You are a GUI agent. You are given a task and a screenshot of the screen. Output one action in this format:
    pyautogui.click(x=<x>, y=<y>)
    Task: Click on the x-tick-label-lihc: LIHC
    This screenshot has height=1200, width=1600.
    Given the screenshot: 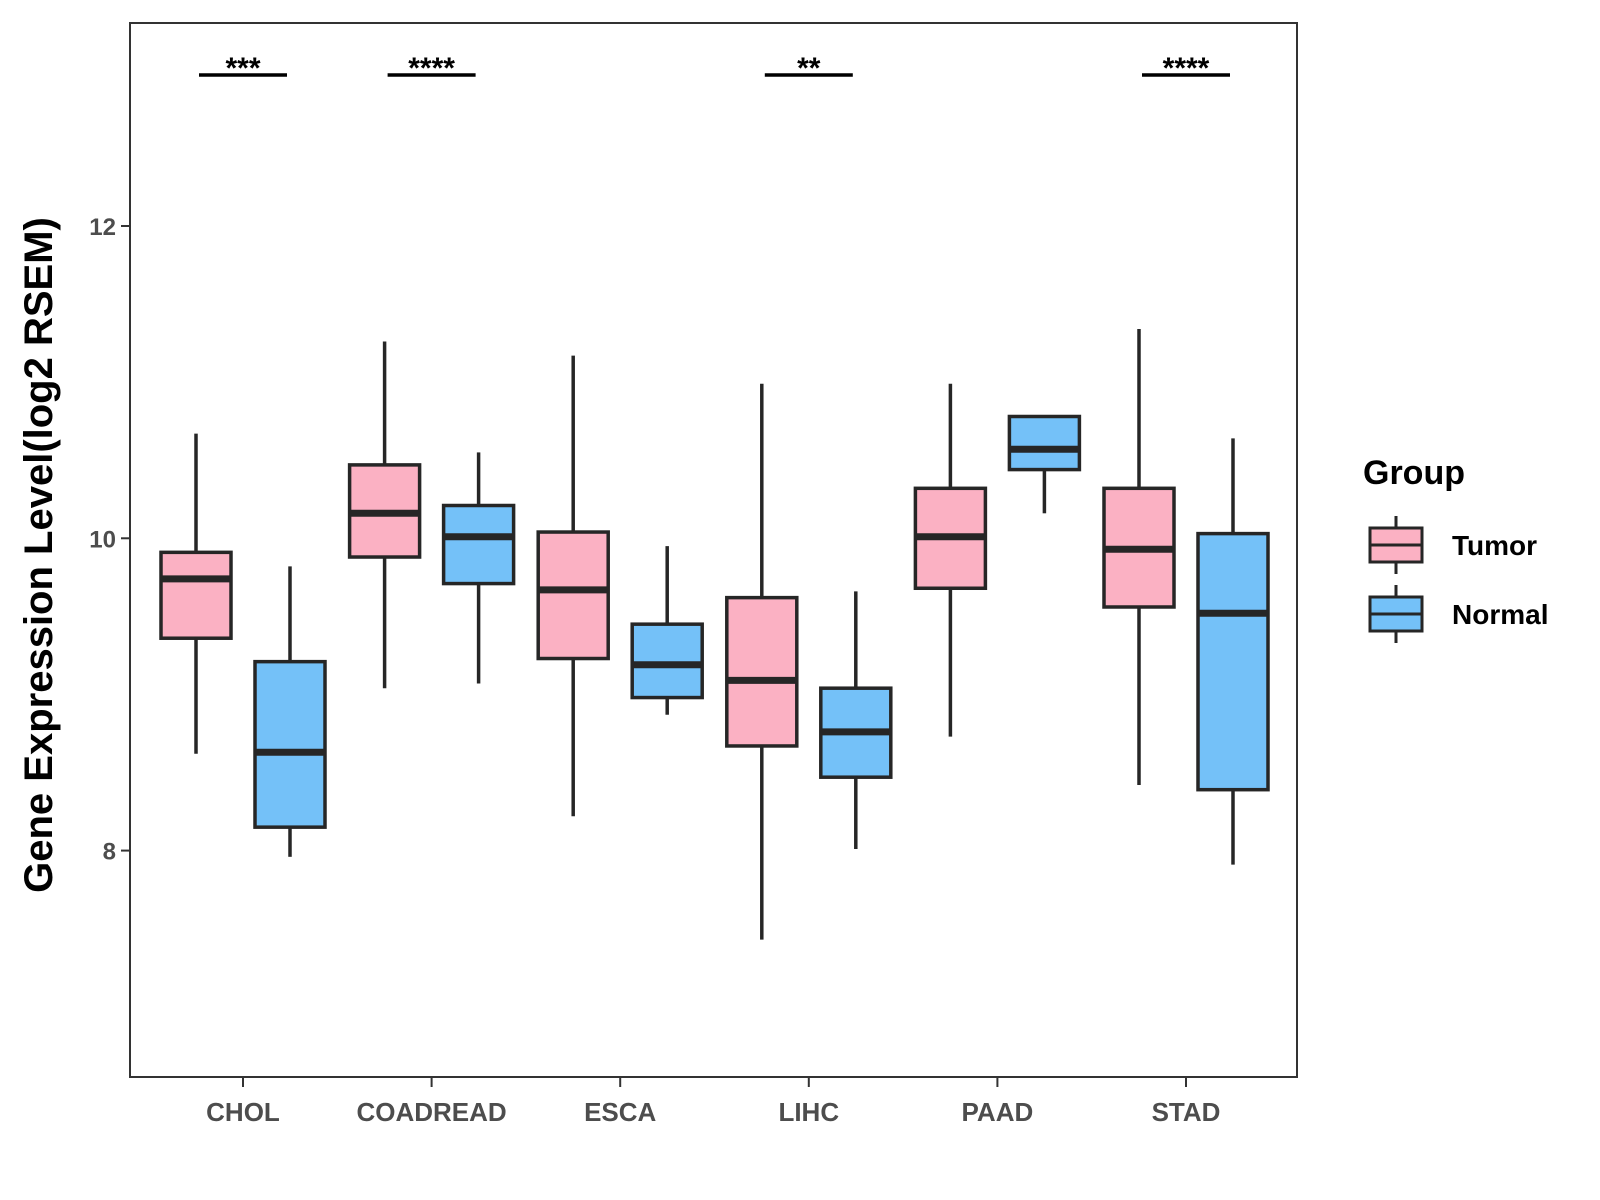 What is the action you would take?
    pyautogui.click(x=808, y=1112)
    